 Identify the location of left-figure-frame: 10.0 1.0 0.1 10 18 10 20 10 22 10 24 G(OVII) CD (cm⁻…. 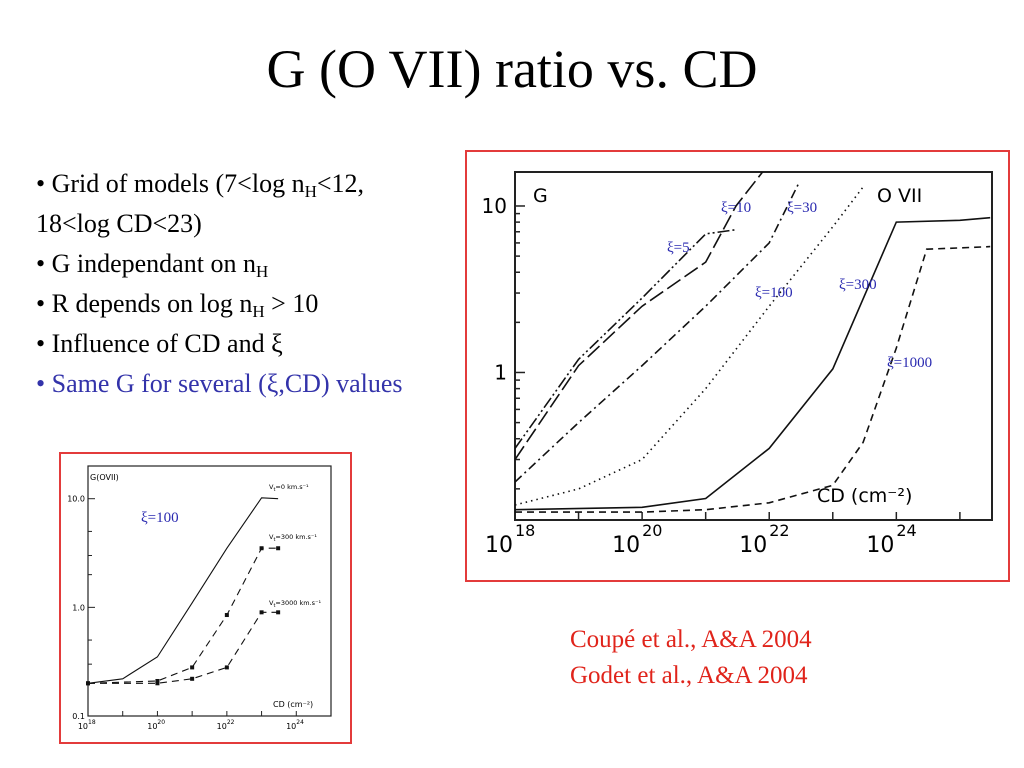
(205, 598).